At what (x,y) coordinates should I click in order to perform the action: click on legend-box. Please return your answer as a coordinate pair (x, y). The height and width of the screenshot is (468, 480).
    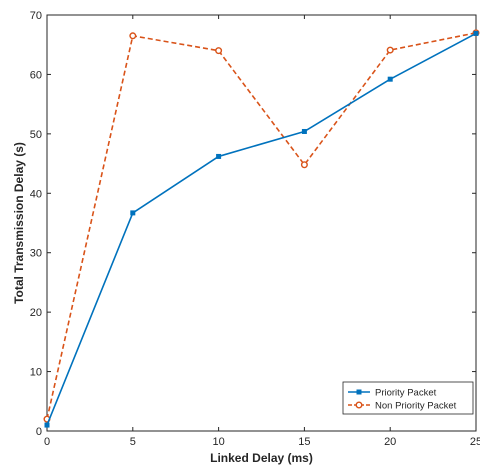
    Looking at the image, I should click on (408, 398).